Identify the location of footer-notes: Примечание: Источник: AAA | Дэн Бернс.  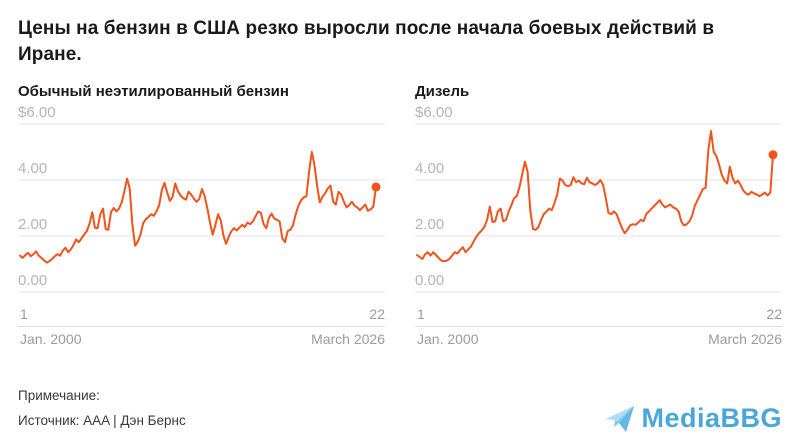
(102, 408).